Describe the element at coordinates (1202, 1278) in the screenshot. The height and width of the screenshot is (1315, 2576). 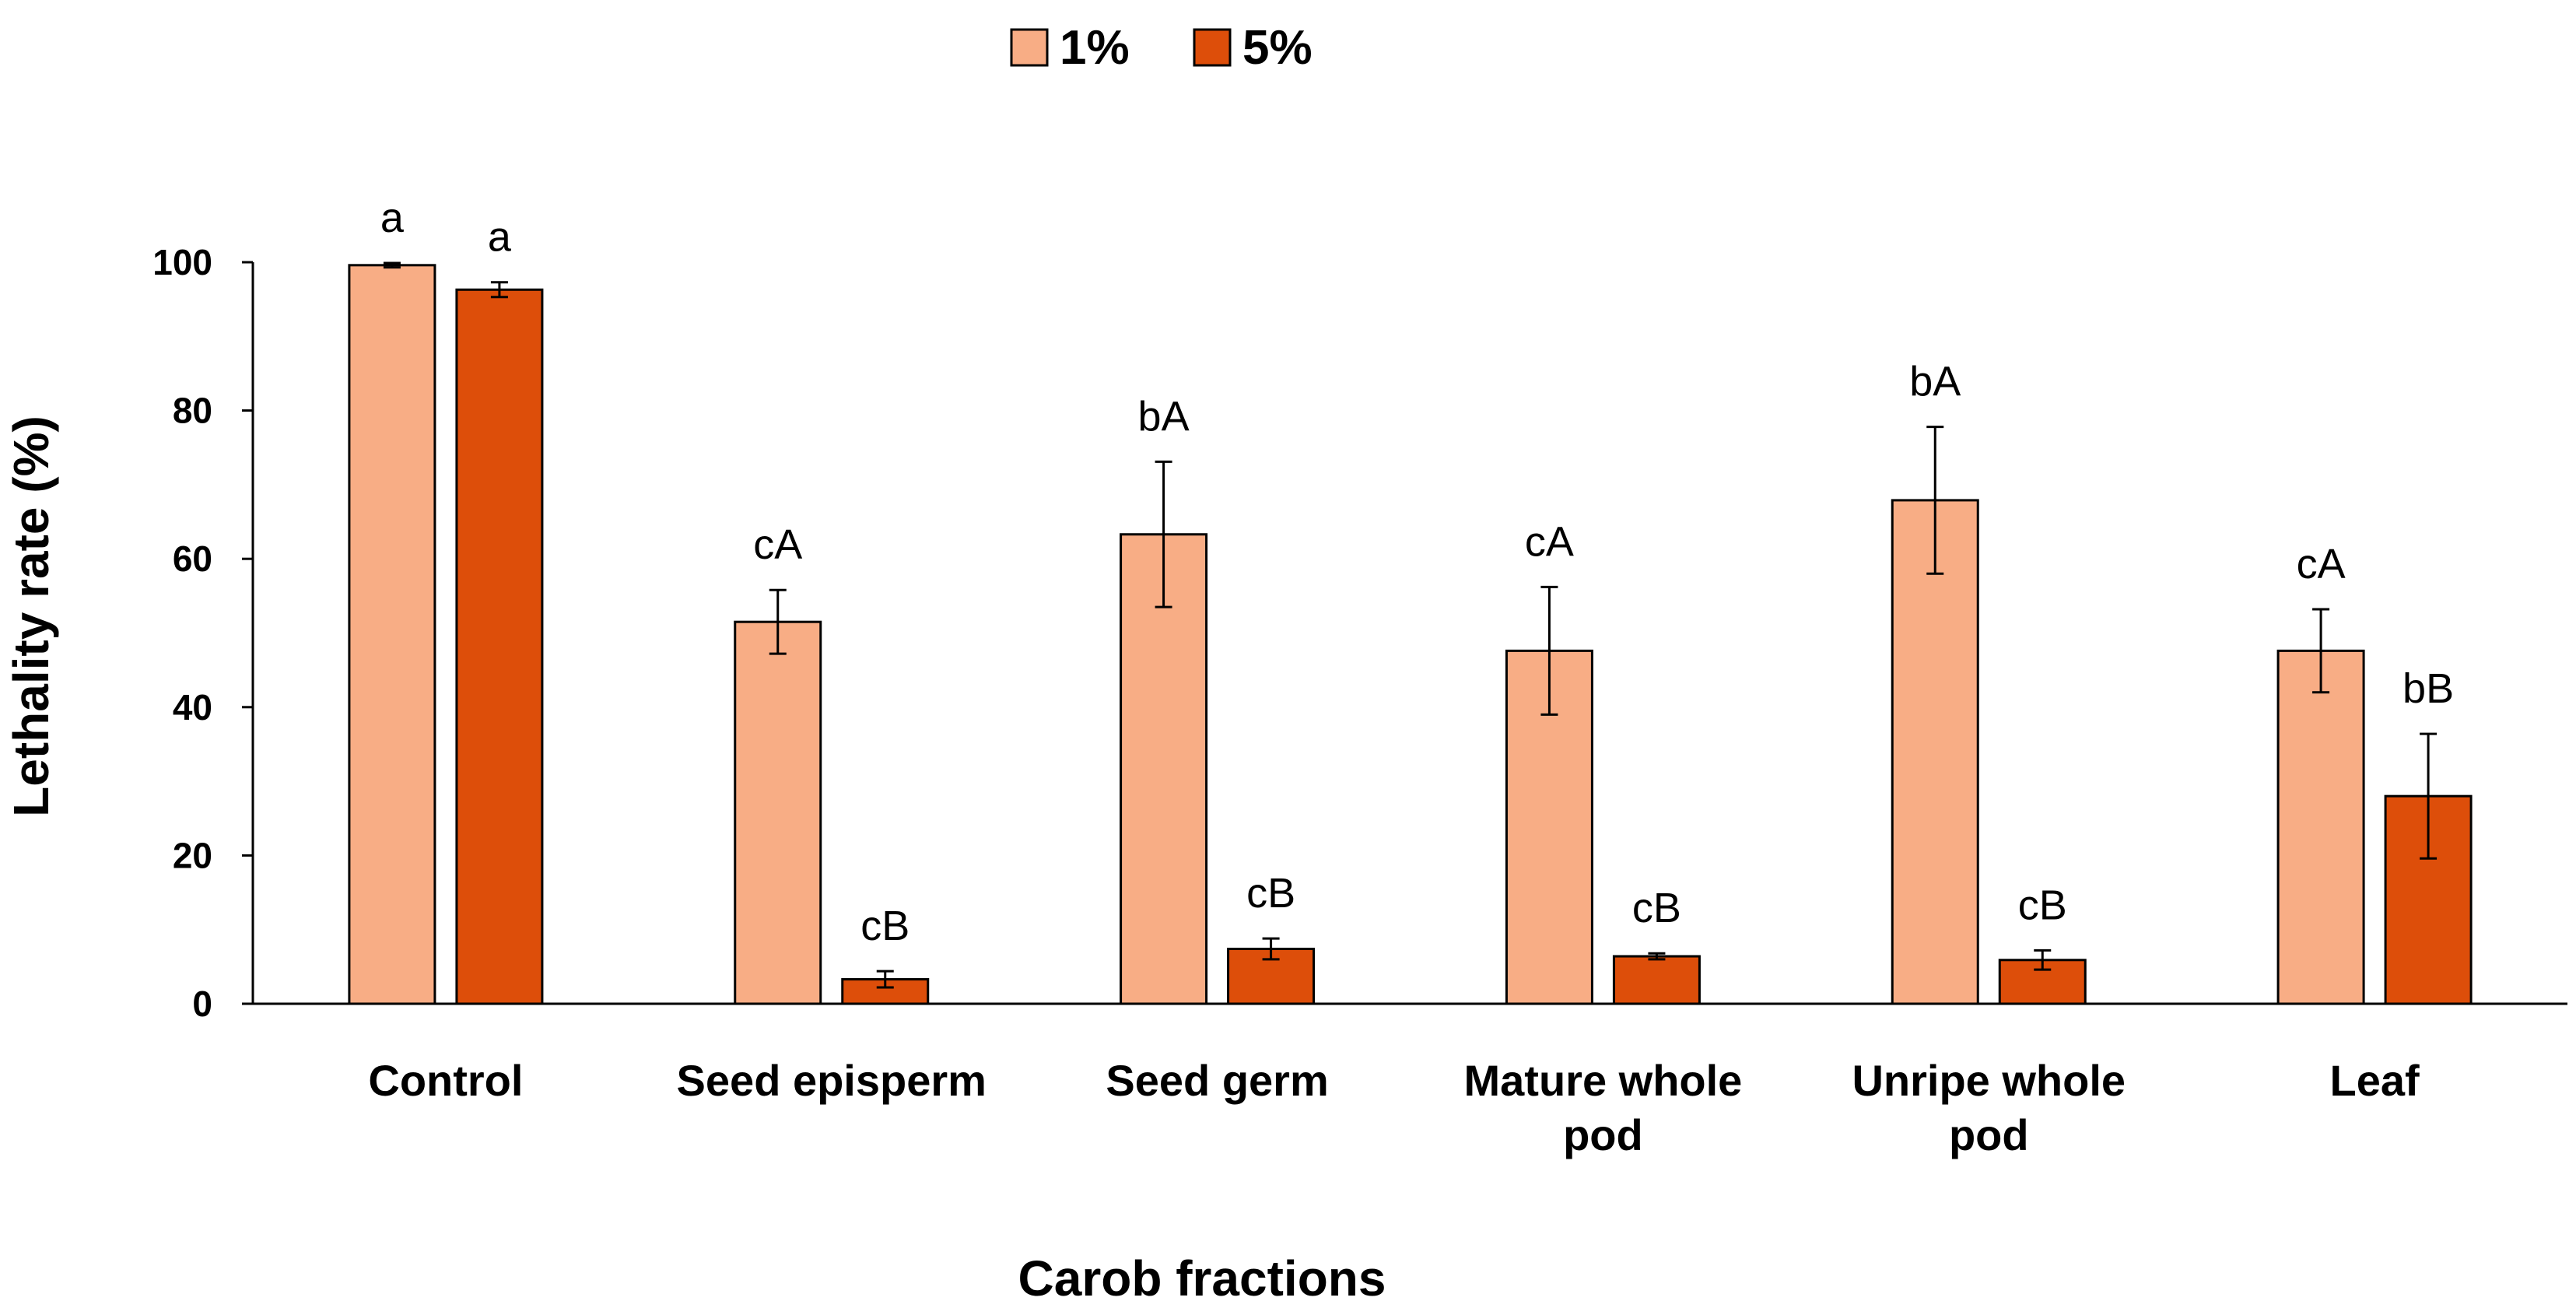
I see `x-axis-title: Carob fractions` at that location.